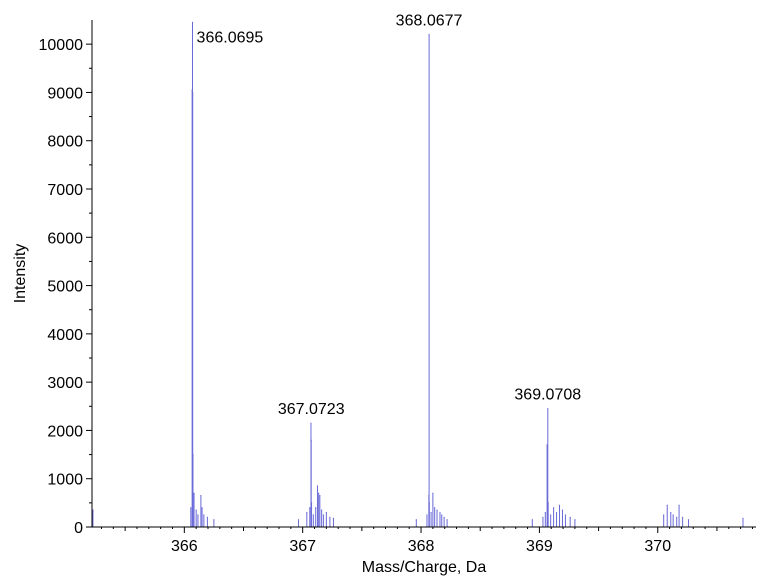  I want to click on y-tick-label: 9000, so click(65, 93).